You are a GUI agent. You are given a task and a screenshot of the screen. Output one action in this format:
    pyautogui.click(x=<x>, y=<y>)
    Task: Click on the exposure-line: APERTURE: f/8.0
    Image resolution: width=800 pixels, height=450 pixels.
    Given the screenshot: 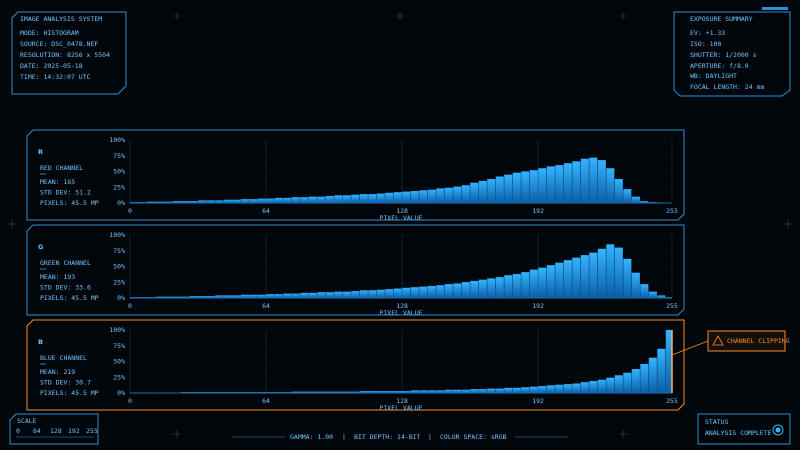 What is the action you would take?
    pyautogui.click(x=719, y=66)
    